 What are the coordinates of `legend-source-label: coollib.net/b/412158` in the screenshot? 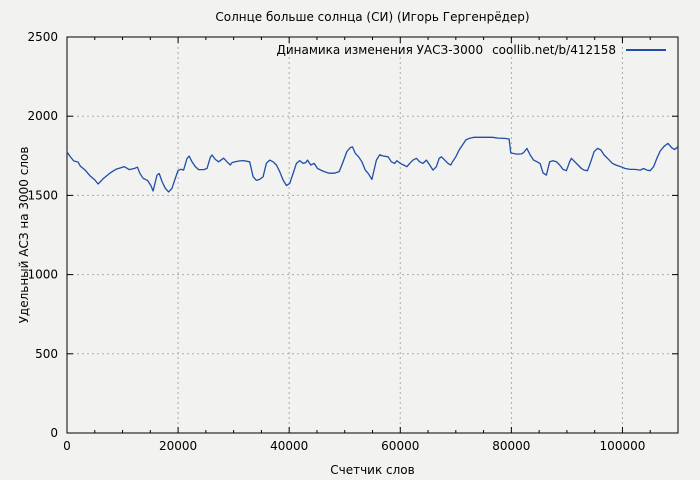 It's located at (554, 50).